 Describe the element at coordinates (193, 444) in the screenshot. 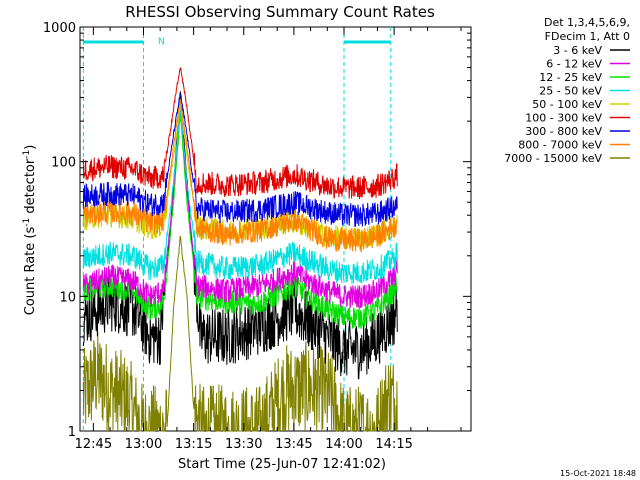

I see `x-tick-label-2: 13:15` at that location.